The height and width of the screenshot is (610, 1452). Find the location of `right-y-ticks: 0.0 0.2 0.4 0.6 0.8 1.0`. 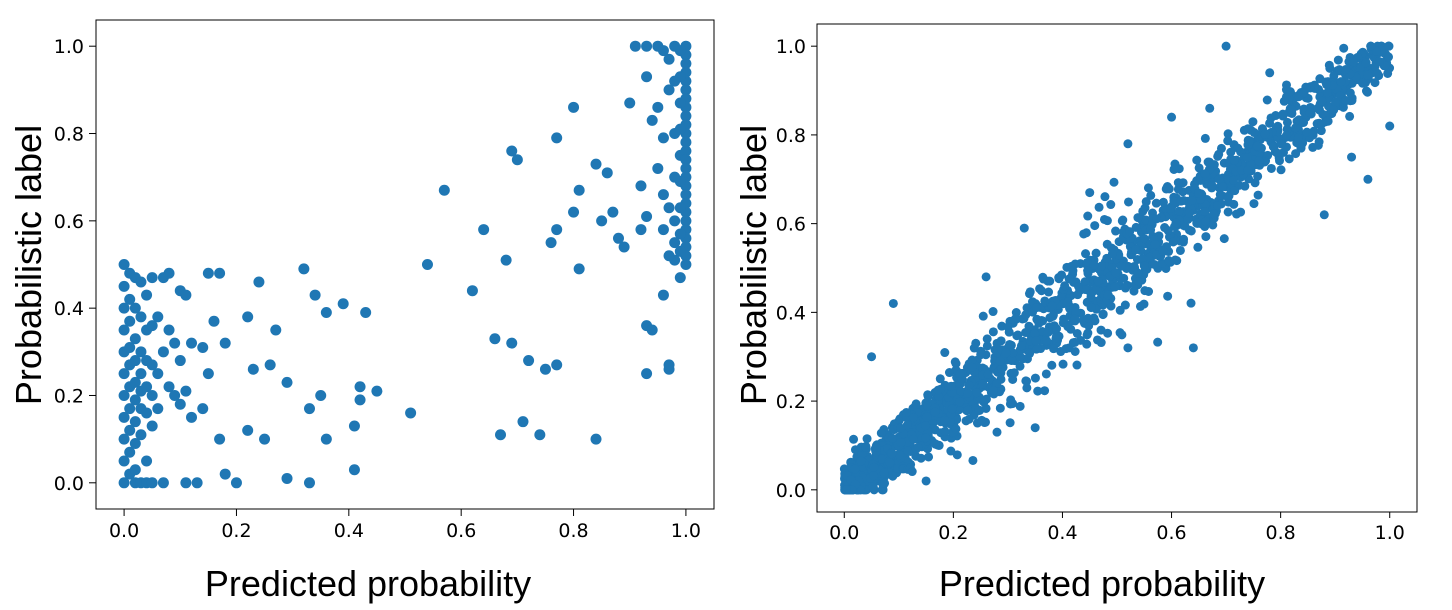

right-y-ticks: 0.0 0.2 0.4 0.6 0.8 1.0 is located at coordinates (796, 269).